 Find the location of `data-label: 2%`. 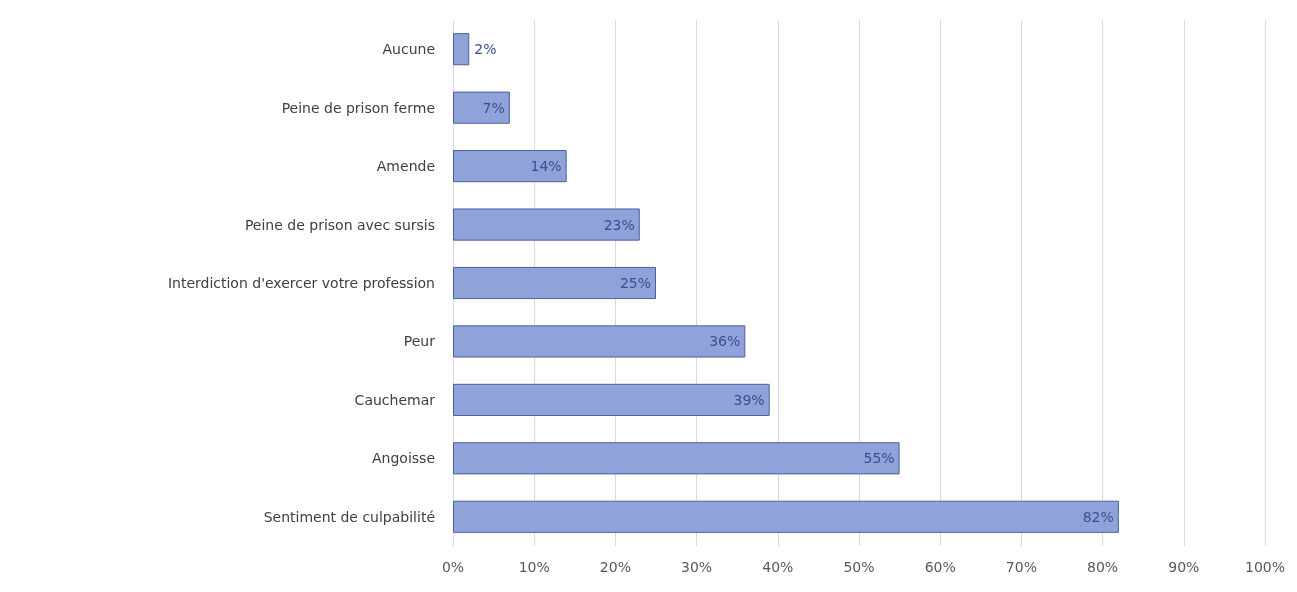

data-label: 2% is located at coordinates (485, 49).